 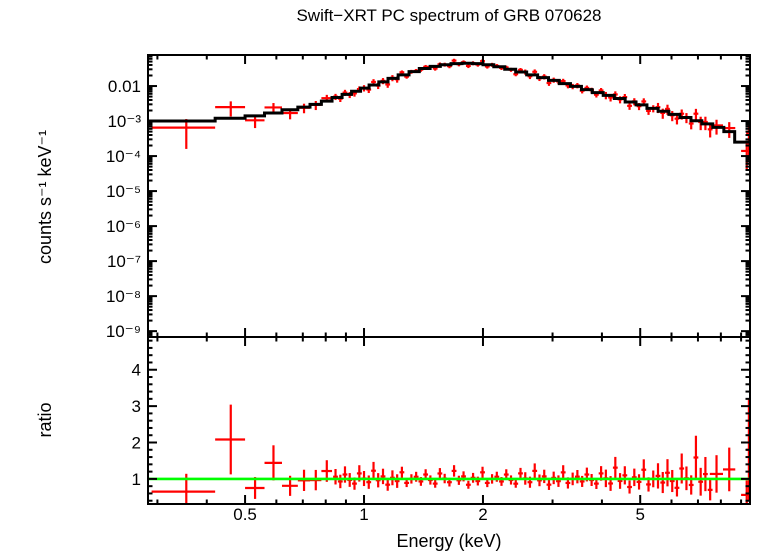 What do you see at coordinates (450, 450) in the screenshot?
I see `ratio-data-points` at bounding box center [450, 450].